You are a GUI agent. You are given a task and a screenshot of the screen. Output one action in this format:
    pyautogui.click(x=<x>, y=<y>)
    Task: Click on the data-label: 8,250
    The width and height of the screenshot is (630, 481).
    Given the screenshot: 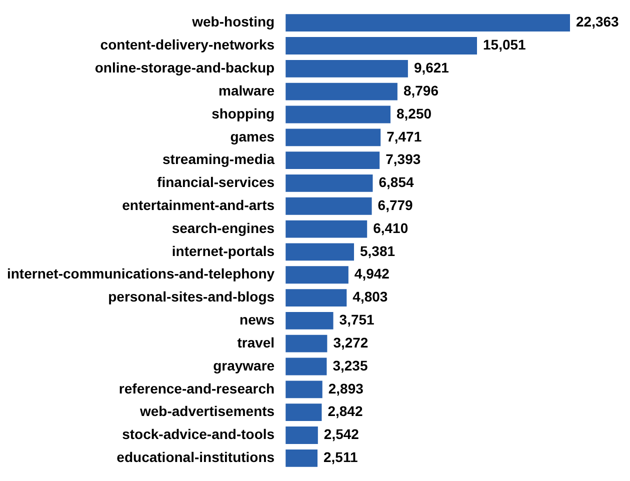 What is the action you would take?
    pyautogui.click(x=414, y=113)
    